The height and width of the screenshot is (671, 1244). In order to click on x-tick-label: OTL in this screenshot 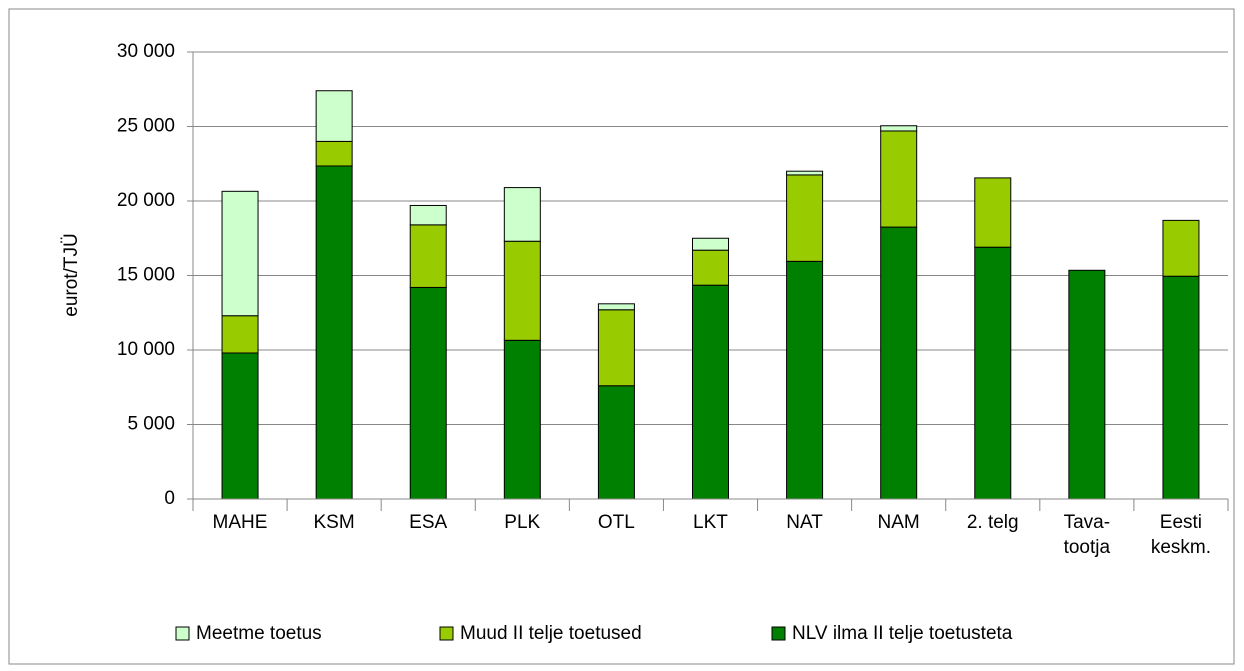, I will do `click(616, 522)`.